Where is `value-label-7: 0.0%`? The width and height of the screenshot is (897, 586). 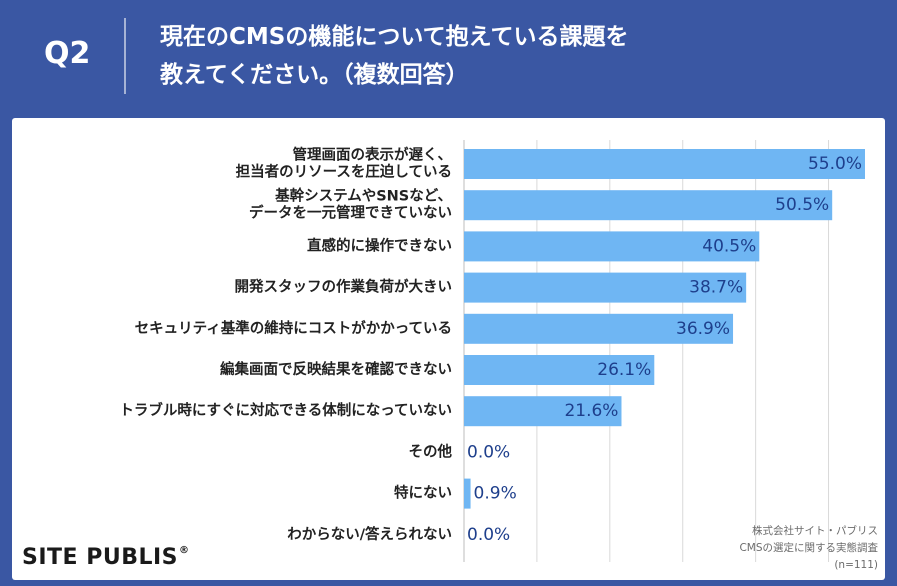
value-label-7: 0.0% is located at coordinates (488, 452).